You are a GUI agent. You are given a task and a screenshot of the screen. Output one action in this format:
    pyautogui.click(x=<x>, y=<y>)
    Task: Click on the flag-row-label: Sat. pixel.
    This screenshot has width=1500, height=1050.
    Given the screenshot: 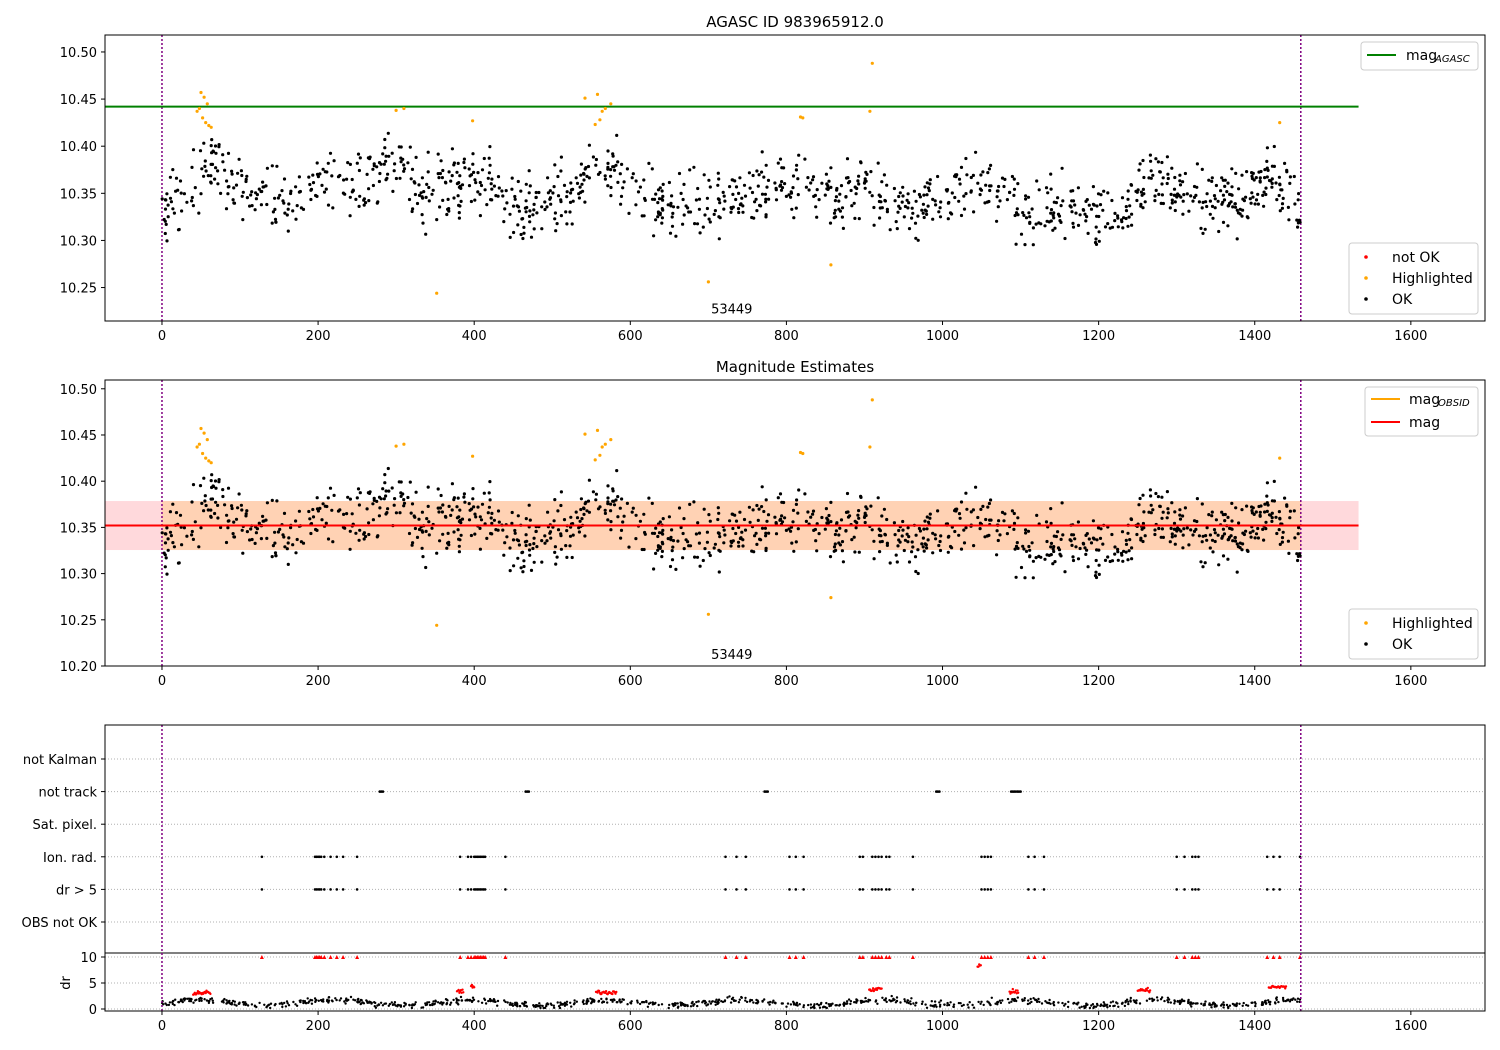 What is the action you would take?
    pyautogui.click(x=65, y=825)
    